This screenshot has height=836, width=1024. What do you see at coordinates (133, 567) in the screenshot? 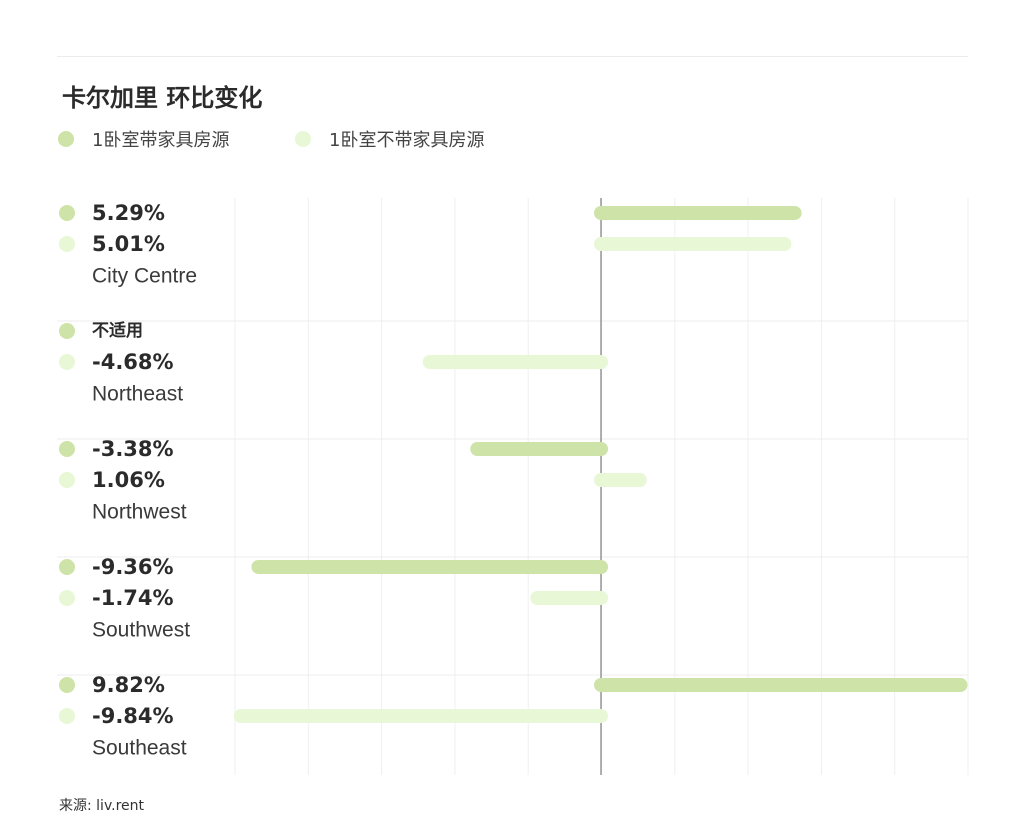
I see `data-label: -9.36%` at bounding box center [133, 567].